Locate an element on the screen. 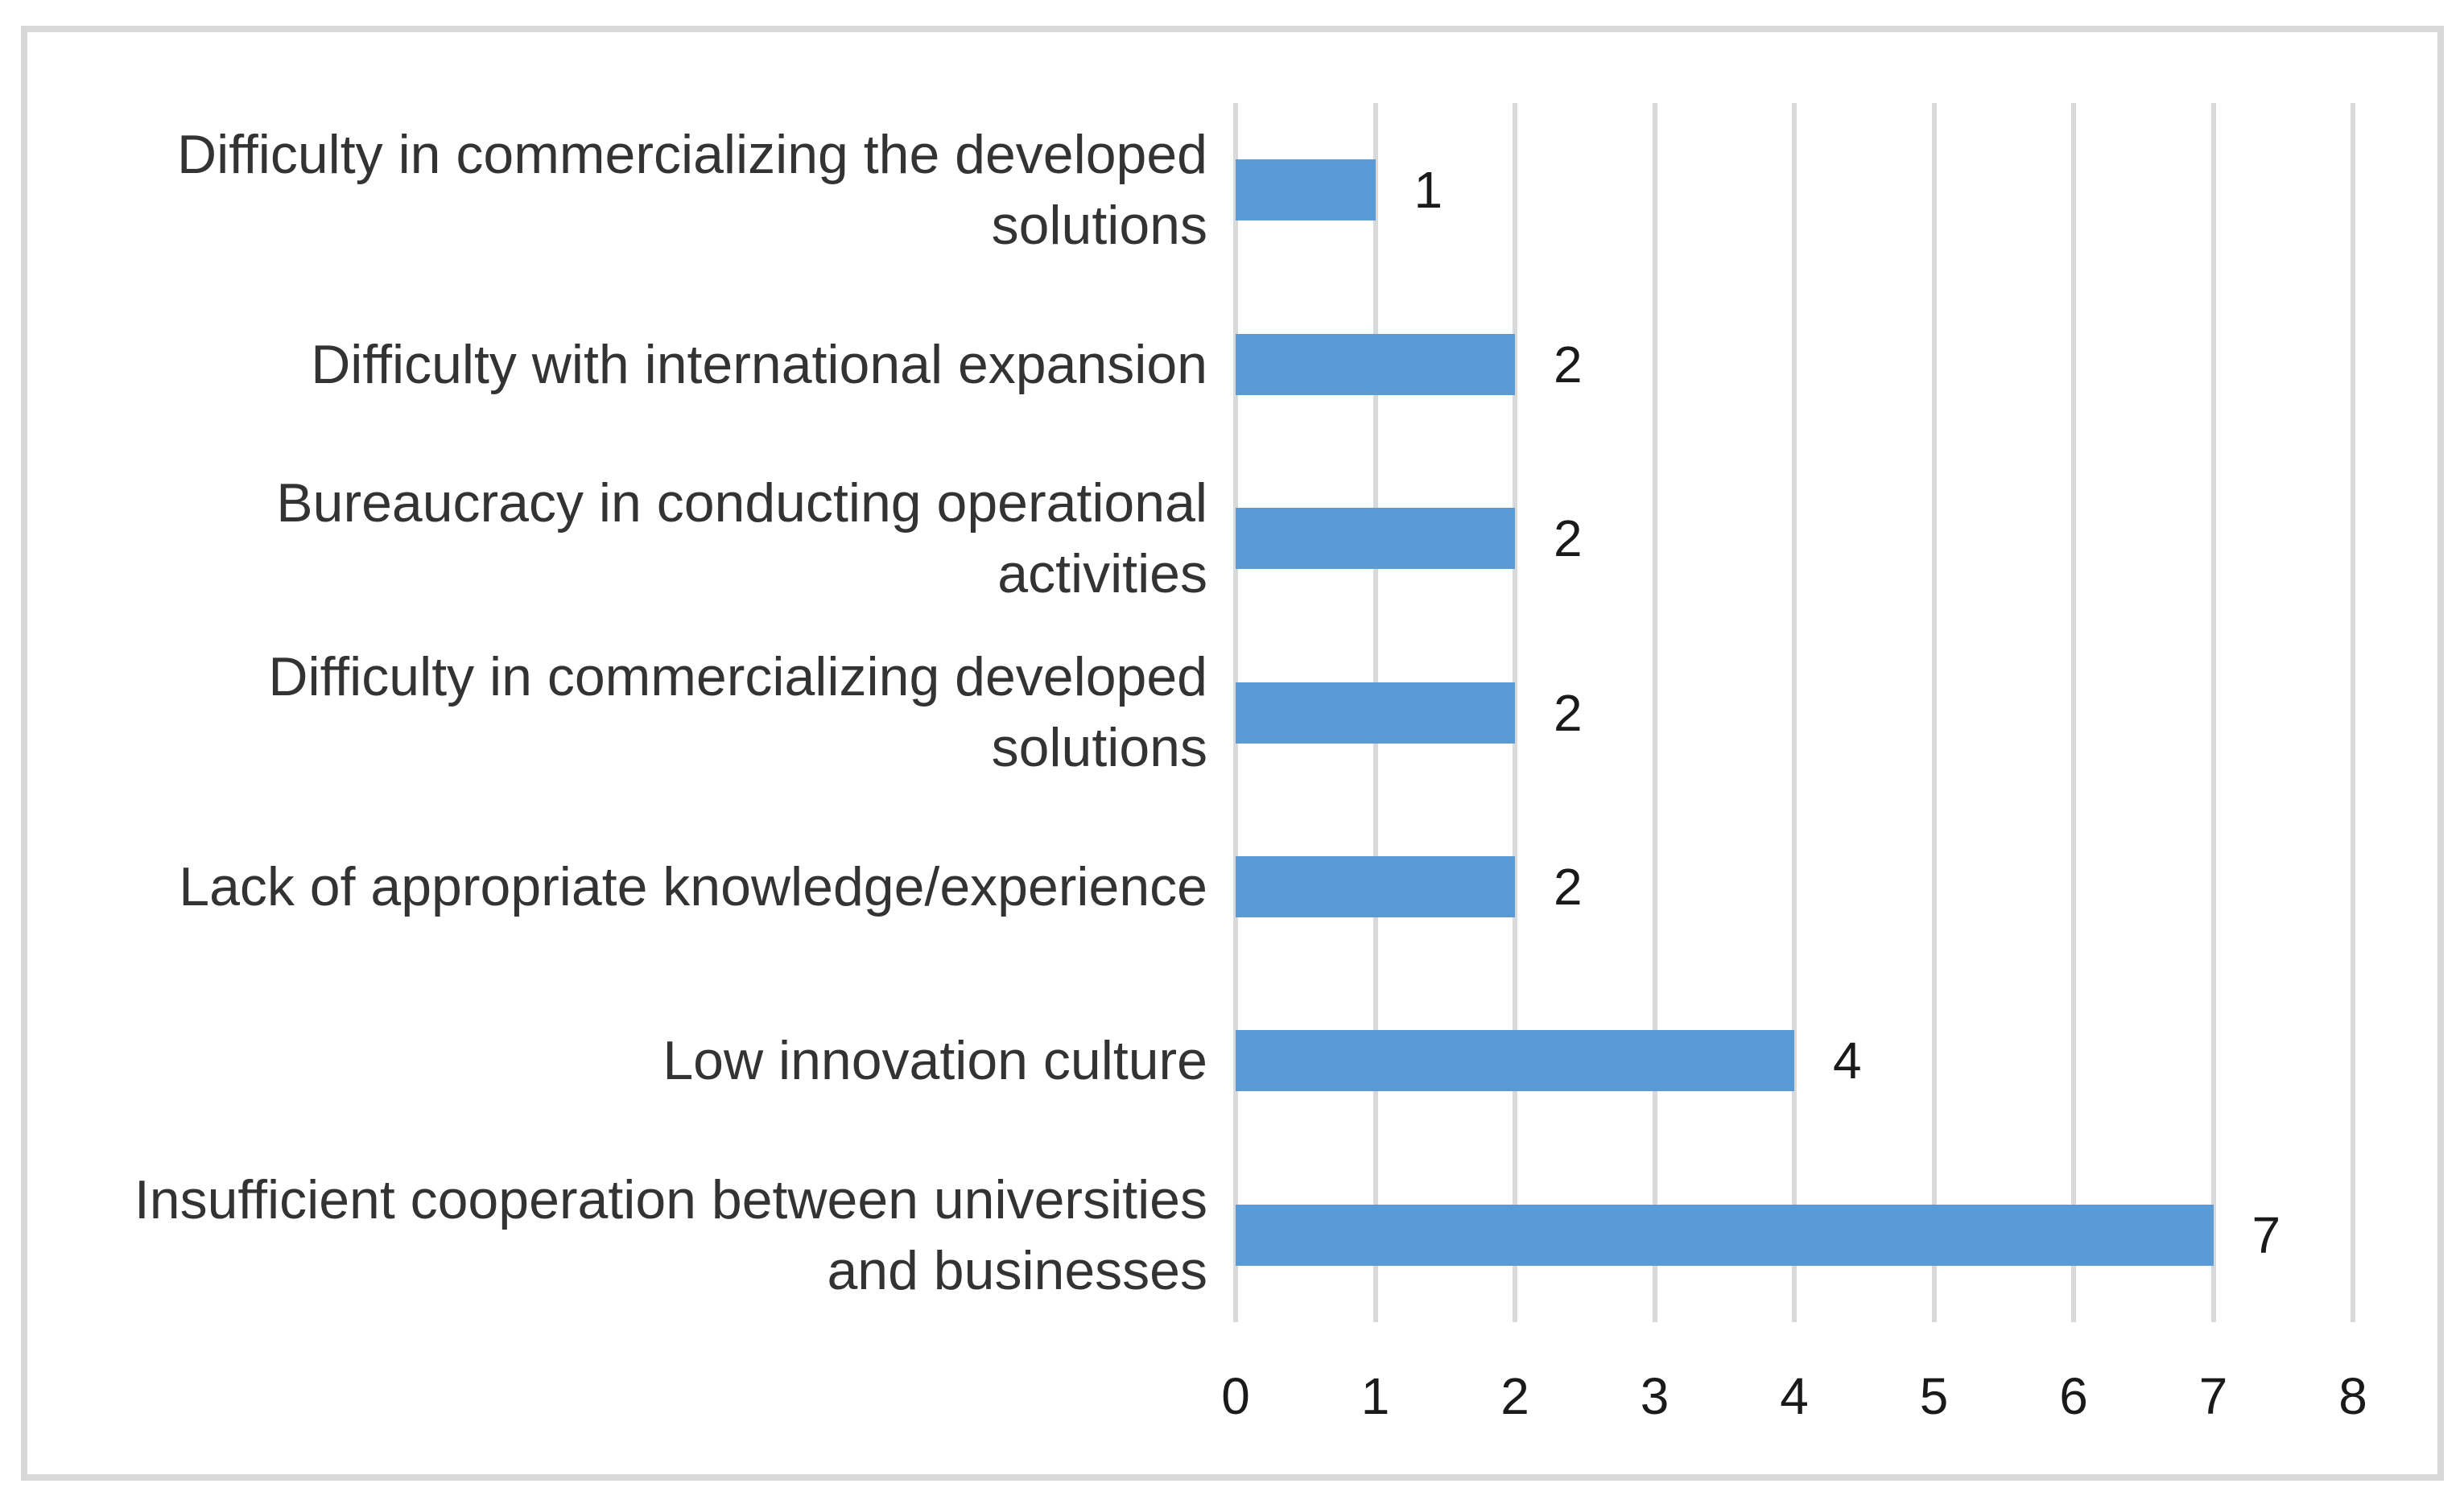  x-axis-tick-label: 3 is located at coordinates (1654, 1396).